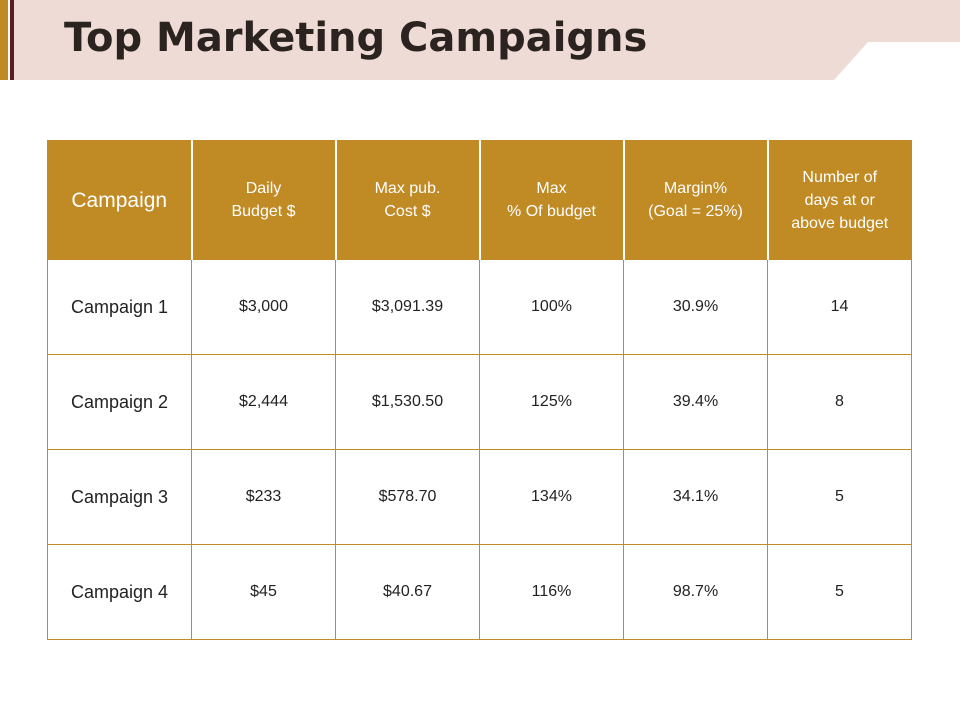  Describe the element at coordinates (263, 497) in the screenshot. I see `cell-daily-budget: $233` at that location.